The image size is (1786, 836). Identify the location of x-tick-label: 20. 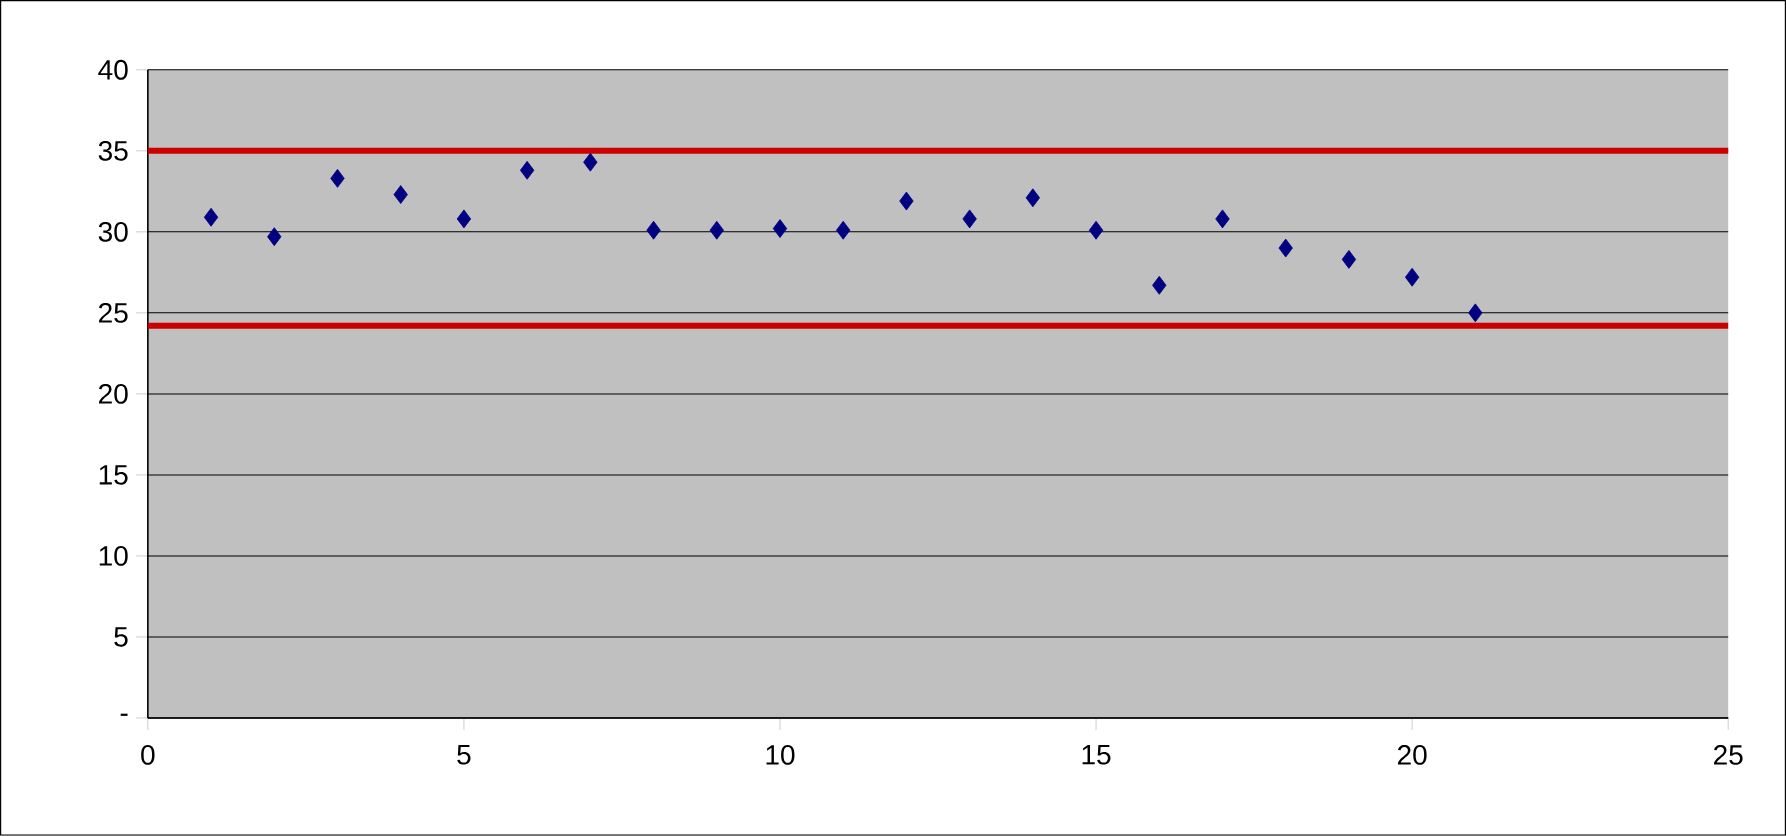
(1412, 755).